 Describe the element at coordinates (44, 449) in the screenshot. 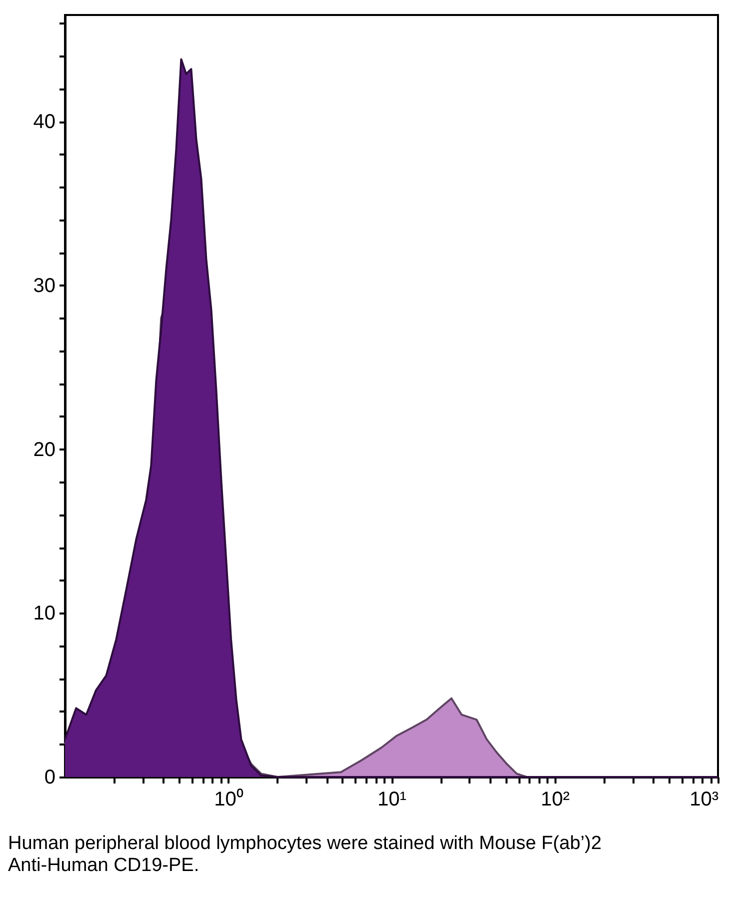

I see `y-tick-label: 20` at that location.